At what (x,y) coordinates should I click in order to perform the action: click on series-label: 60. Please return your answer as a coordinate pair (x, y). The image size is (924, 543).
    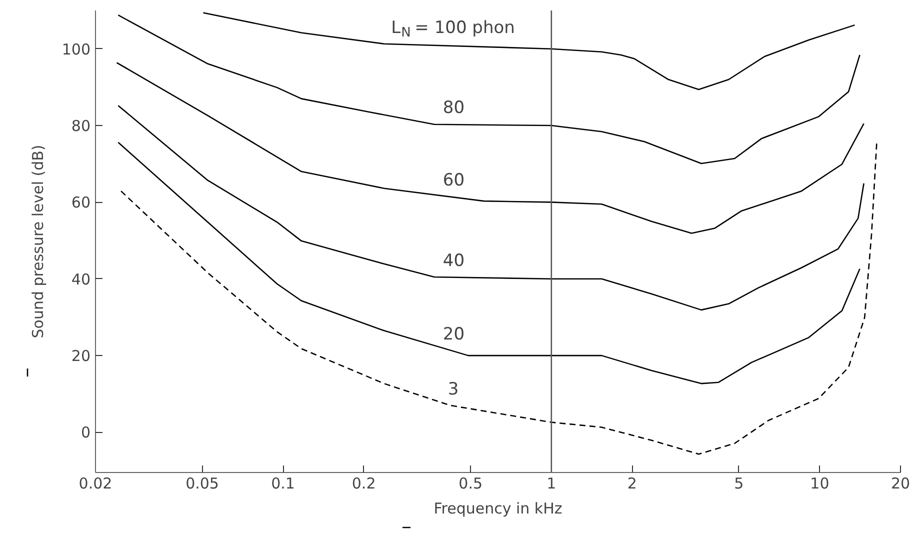
    Looking at the image, I should click on (453, 180).